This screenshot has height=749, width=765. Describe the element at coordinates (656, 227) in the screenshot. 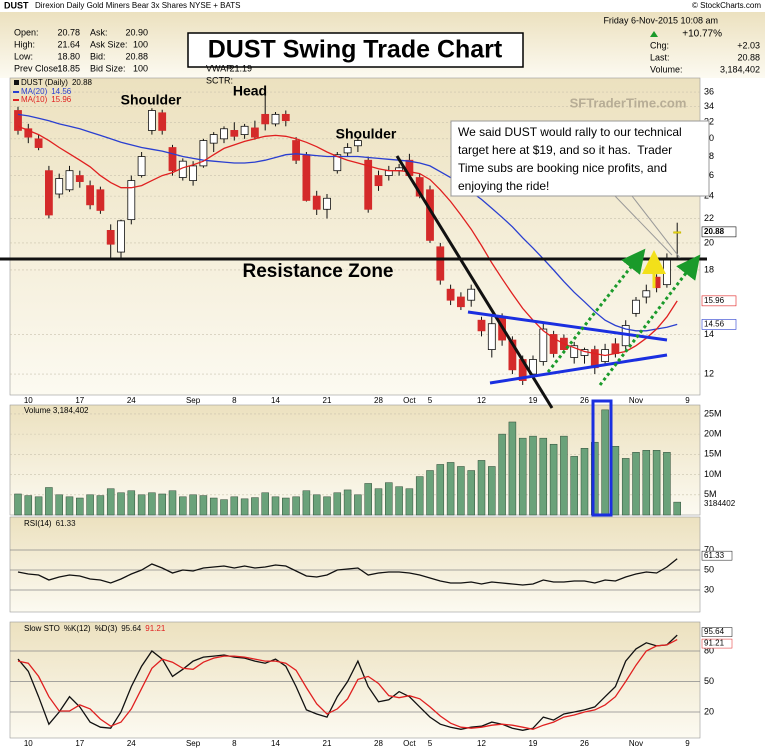

I see `leader-line` at that location.